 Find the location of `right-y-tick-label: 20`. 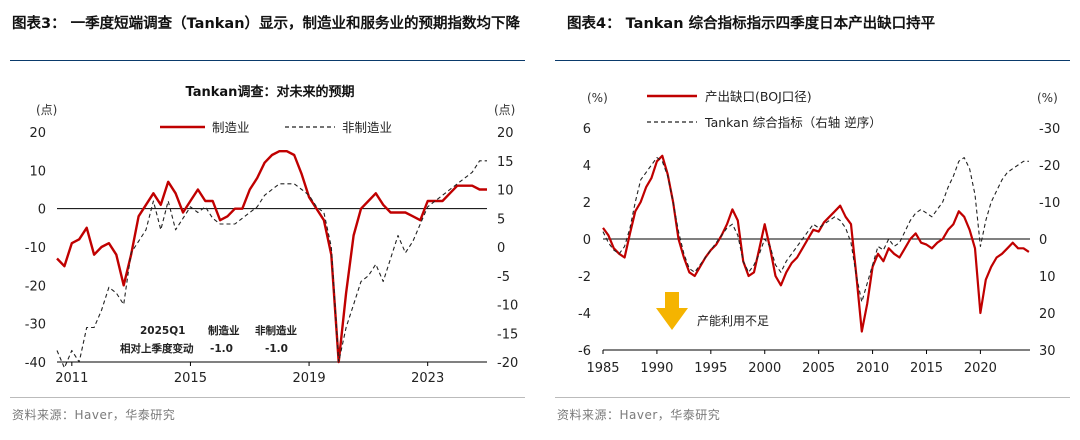

right-y-tick-label: 20 is located at coordinates (505, 133).